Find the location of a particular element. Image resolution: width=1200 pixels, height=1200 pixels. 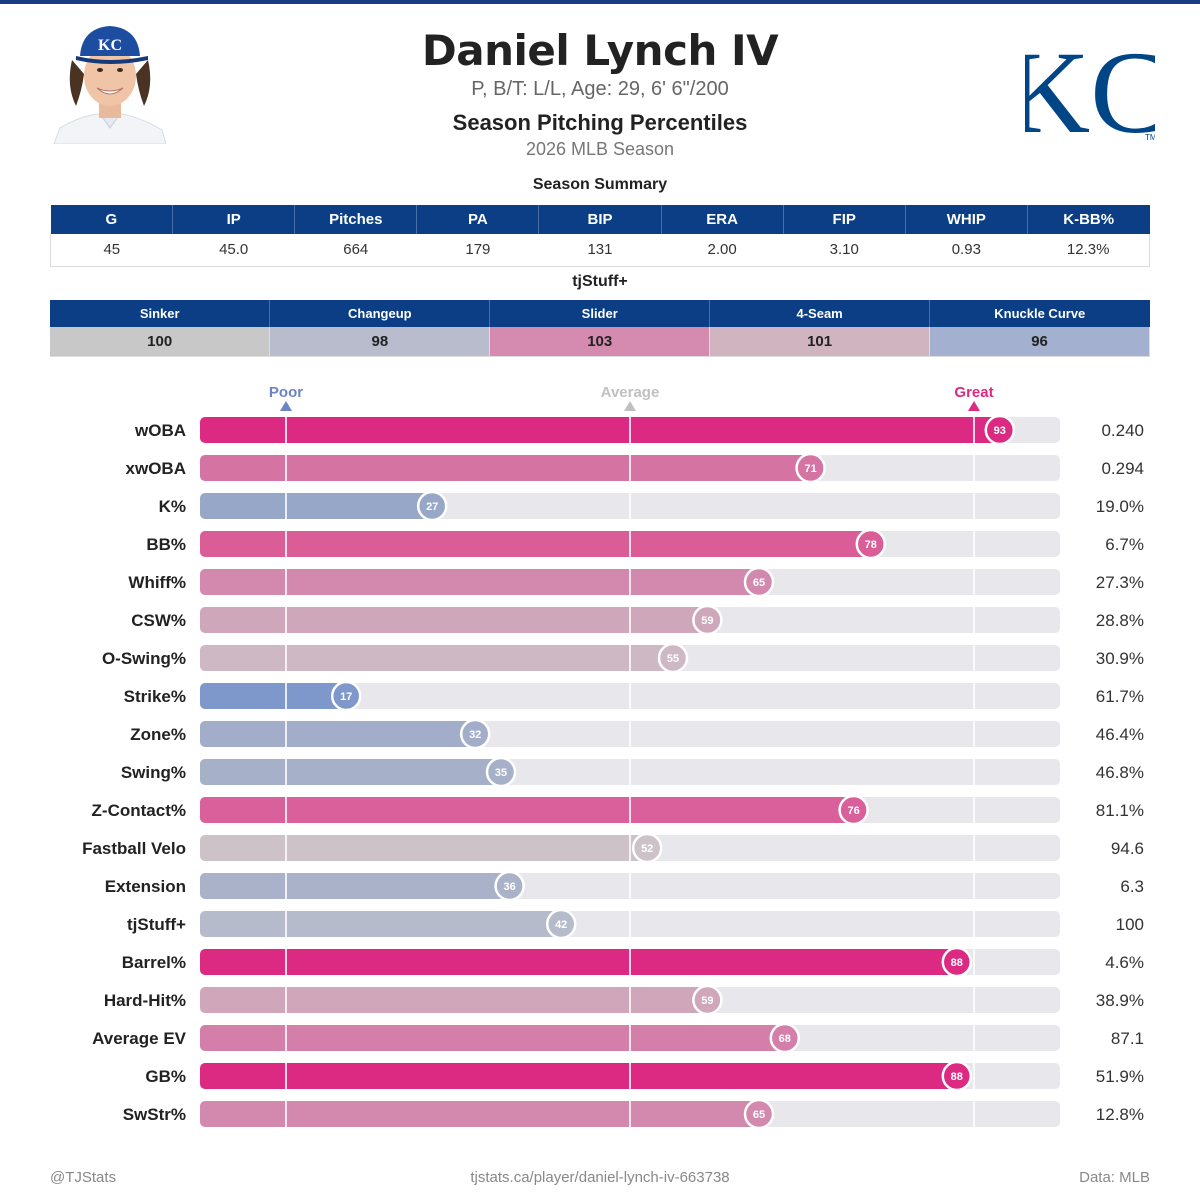

team-logo: KC TM is located at coordinates (1087, 91).